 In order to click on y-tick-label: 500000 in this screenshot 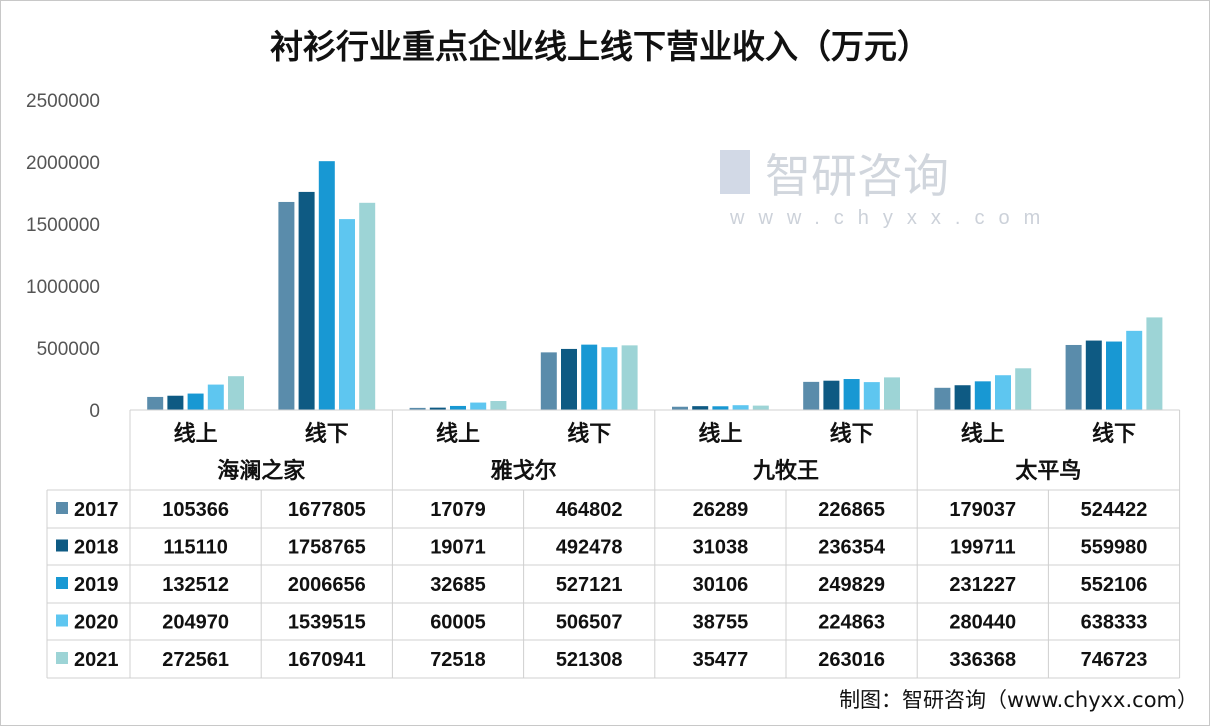, I will do `click(68, 349)`.